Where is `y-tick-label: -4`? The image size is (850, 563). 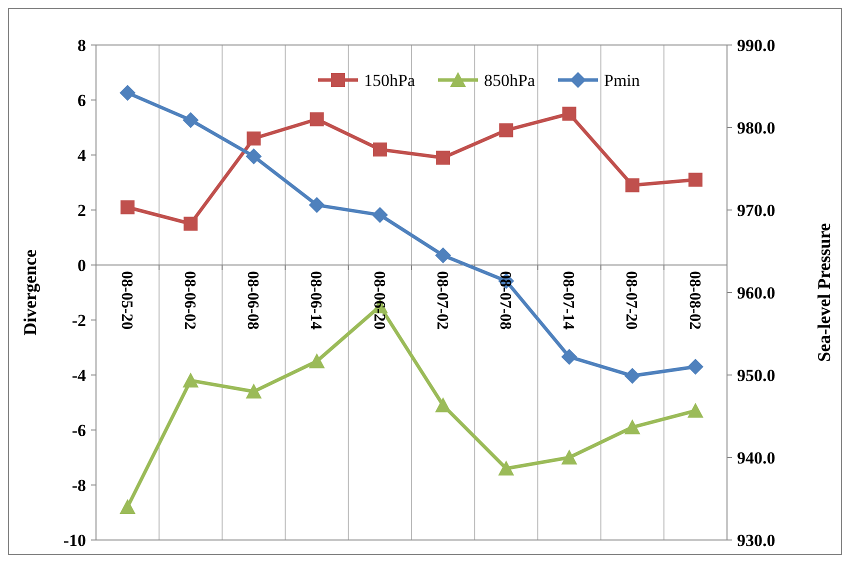
y-tick-label: -4 is located at coordinates (79, 375).